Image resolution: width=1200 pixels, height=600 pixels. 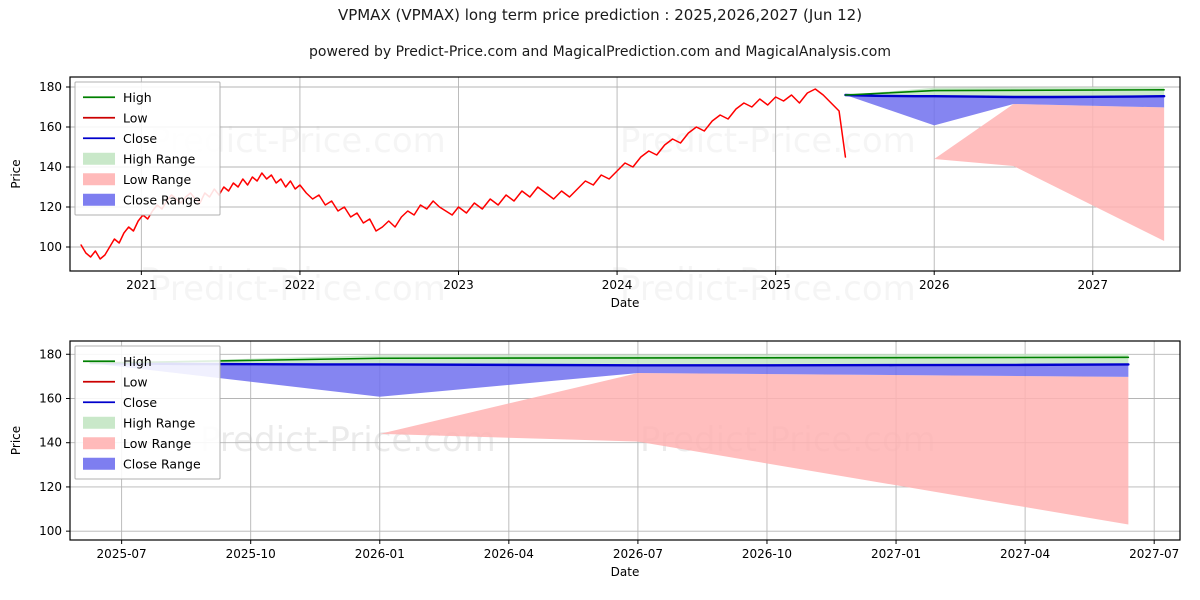 I want to click on x-tick-label: 2024, so click(x=617, y=285).